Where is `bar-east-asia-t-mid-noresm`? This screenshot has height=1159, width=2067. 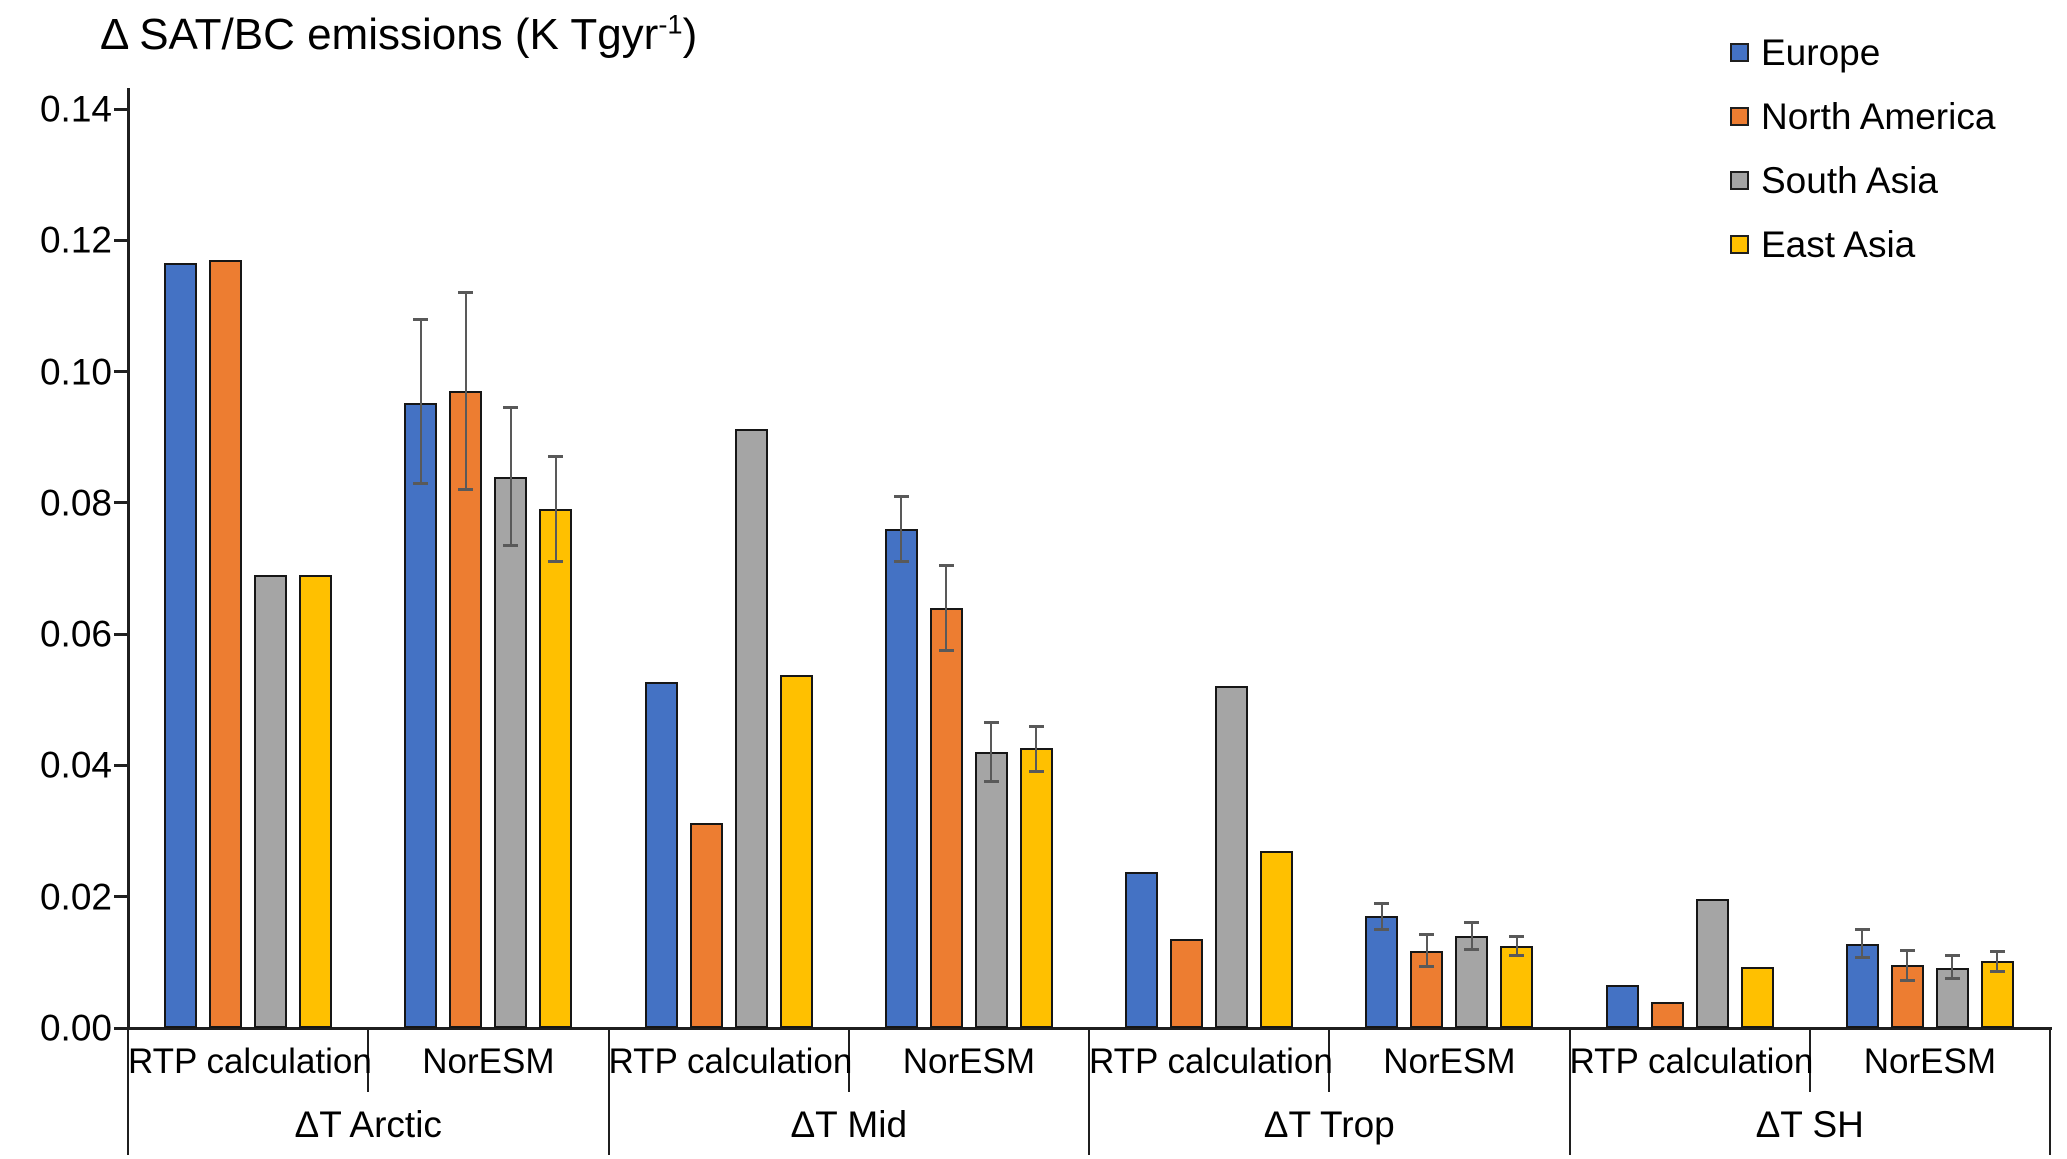 bar-east-asia-t-mid-noresm is located at coordinates (1036, 887).